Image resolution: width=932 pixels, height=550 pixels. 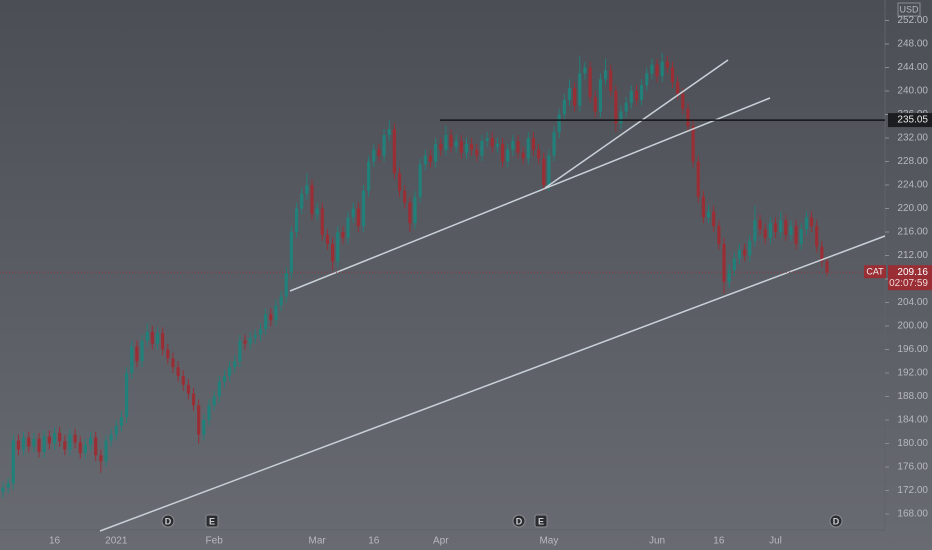 I want to click on price-label: 209.16, so click(x=912, y=272).